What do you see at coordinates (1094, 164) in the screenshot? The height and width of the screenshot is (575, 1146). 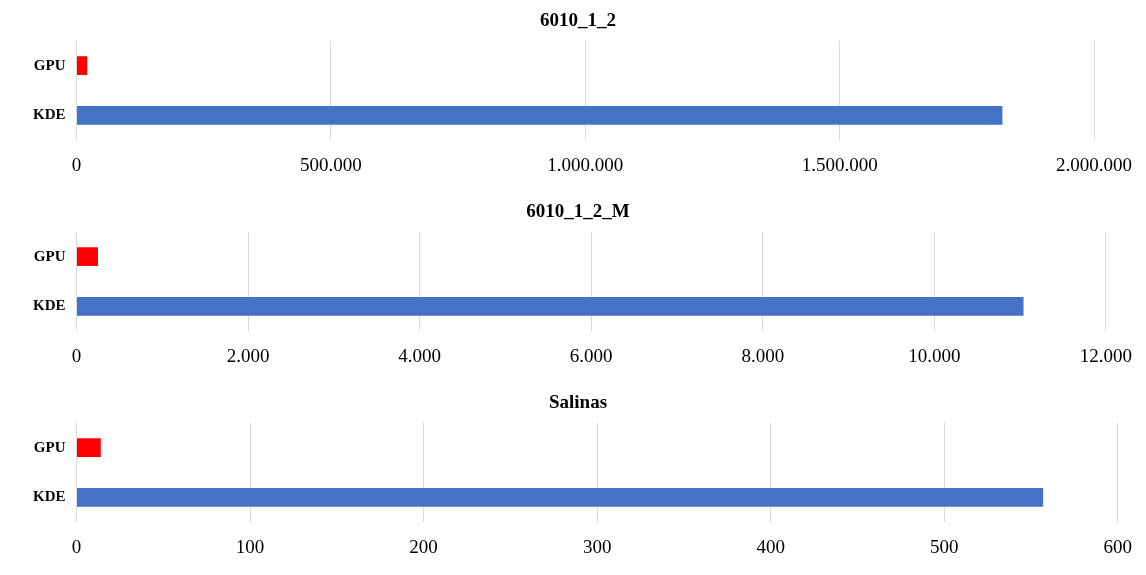 I see `x-tick-label: 2.000.000` at bounding box center [1094, 164].